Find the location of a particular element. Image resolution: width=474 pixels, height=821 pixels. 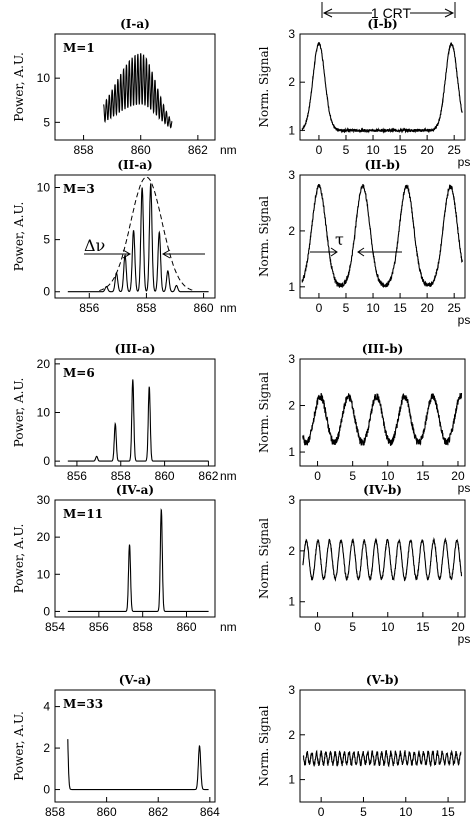

delta-nu-arrowhead-right is located at coordinates (166, 254).